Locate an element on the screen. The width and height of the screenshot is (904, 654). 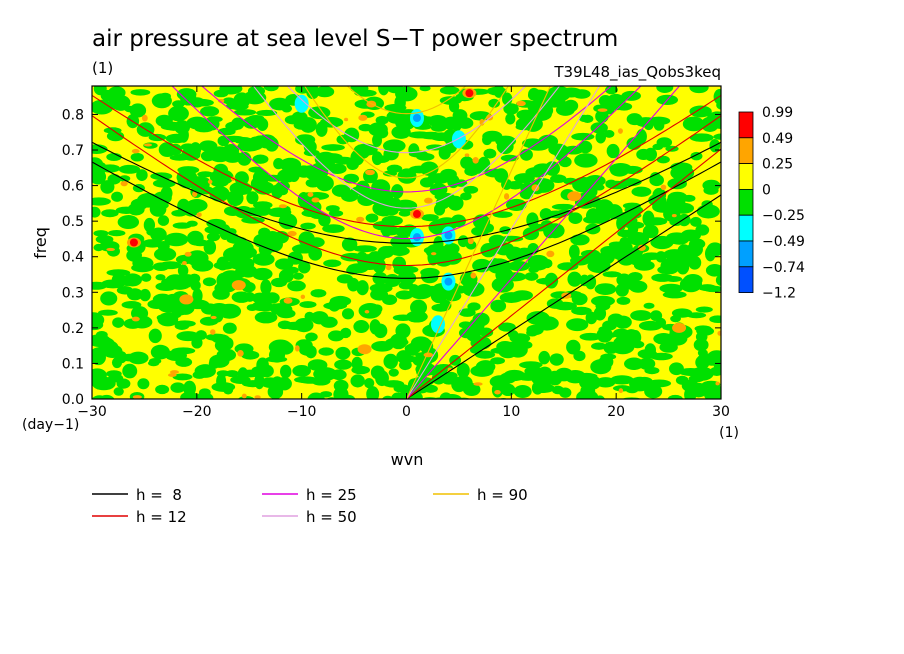
y-tick-label: 0.4 is located at coordinates (73, 258).